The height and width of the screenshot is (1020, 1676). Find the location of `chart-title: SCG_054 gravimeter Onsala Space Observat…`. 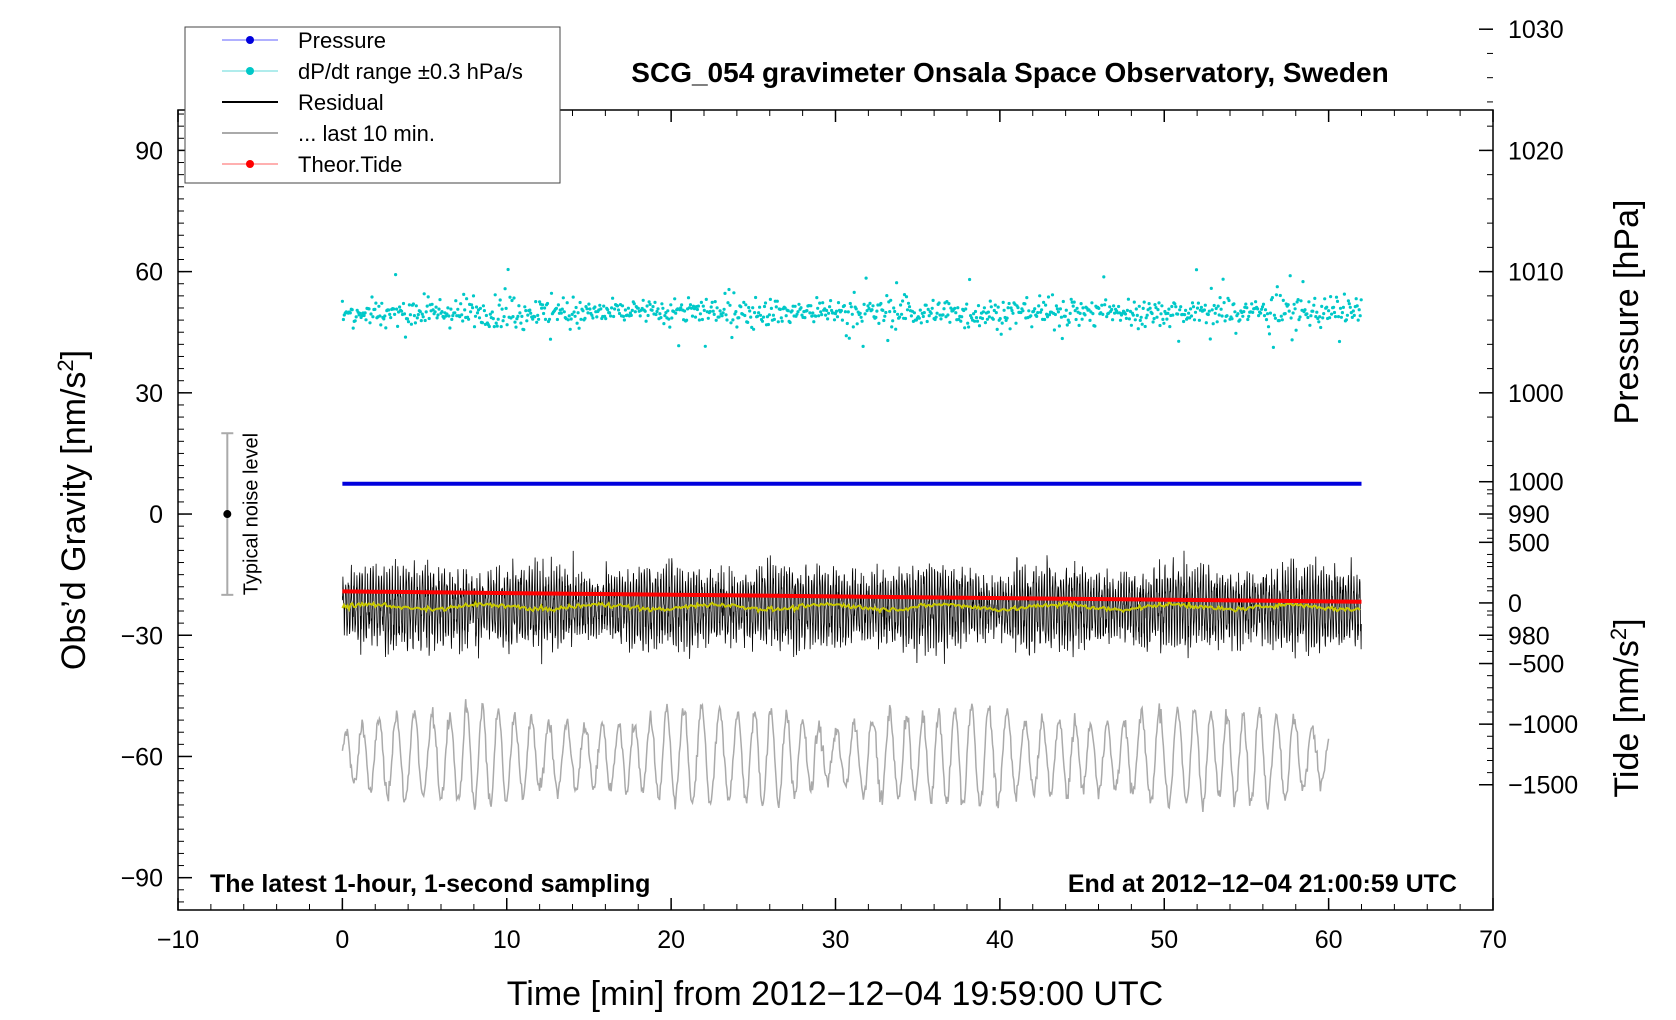

chart-title: SCG_054 gravimeter Onsala Space Observat… is located at coordinates (1009, 72).